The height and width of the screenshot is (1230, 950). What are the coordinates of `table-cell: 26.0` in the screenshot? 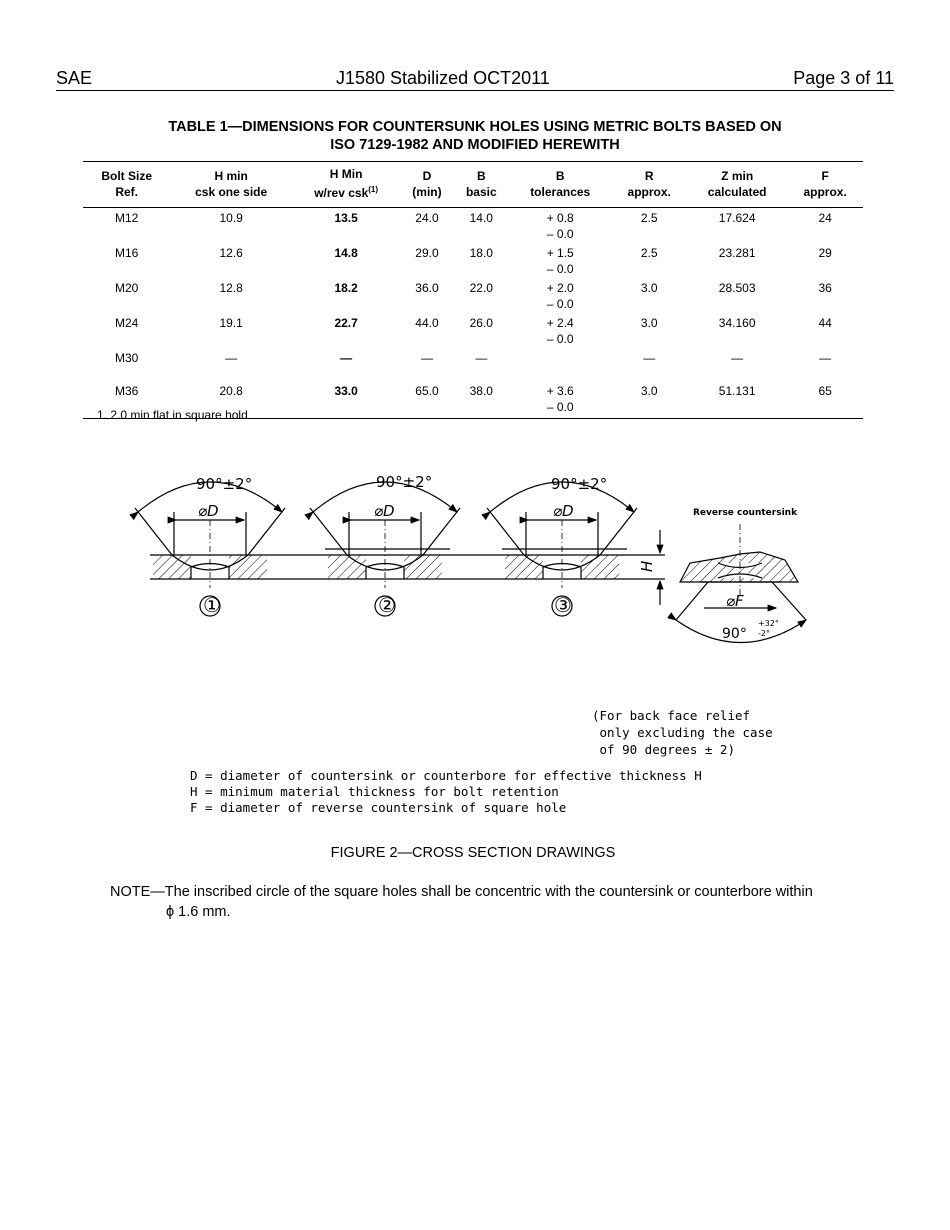 It's located at (481, 323).